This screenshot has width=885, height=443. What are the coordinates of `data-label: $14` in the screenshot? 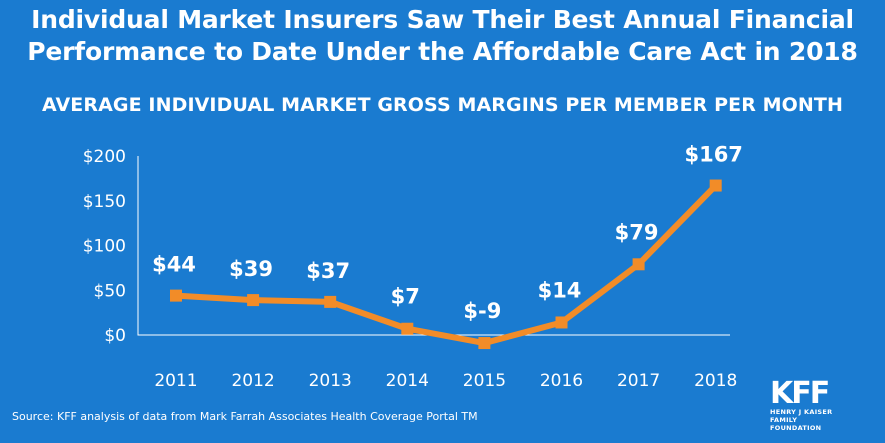 It's located at (560, 290).